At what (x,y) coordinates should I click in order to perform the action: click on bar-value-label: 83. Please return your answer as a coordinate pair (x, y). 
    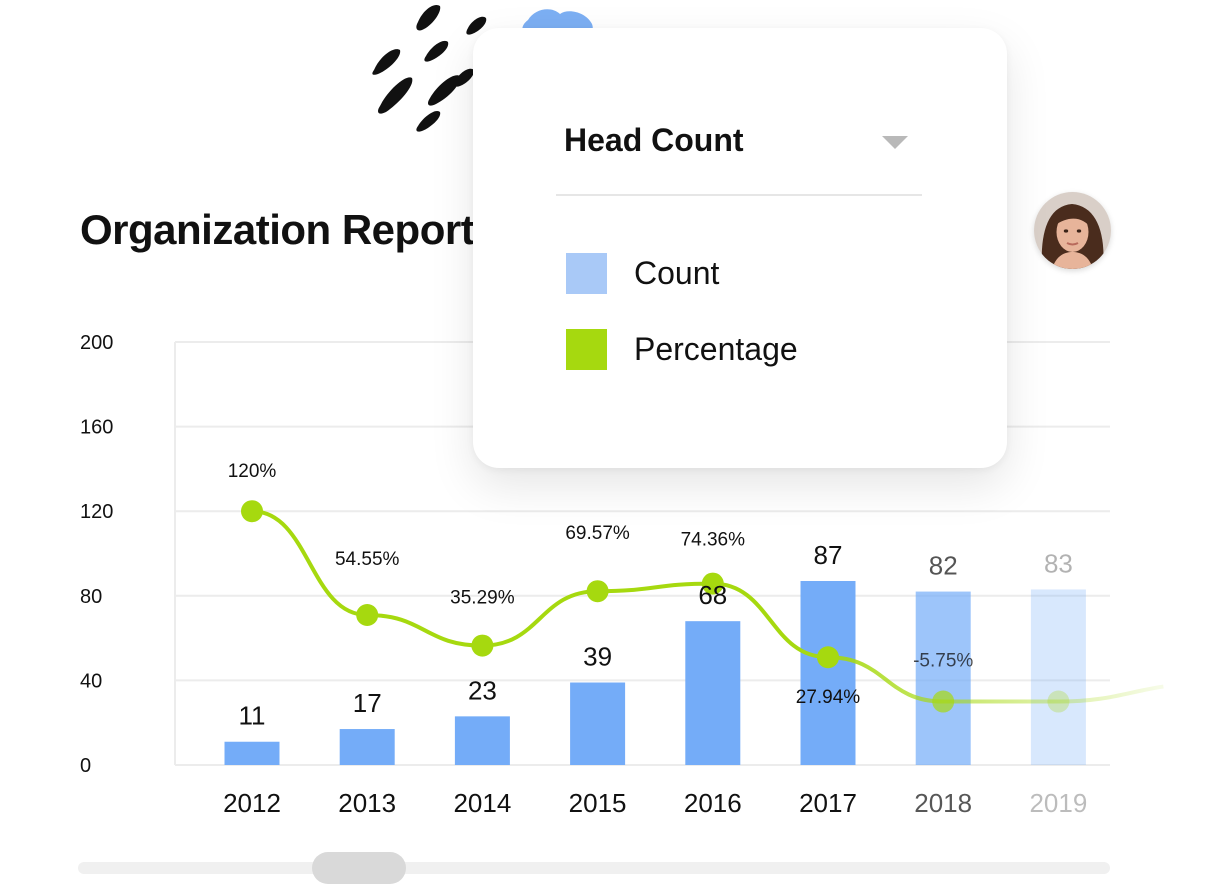
    Looking at the image, I should click on (1058, 563).